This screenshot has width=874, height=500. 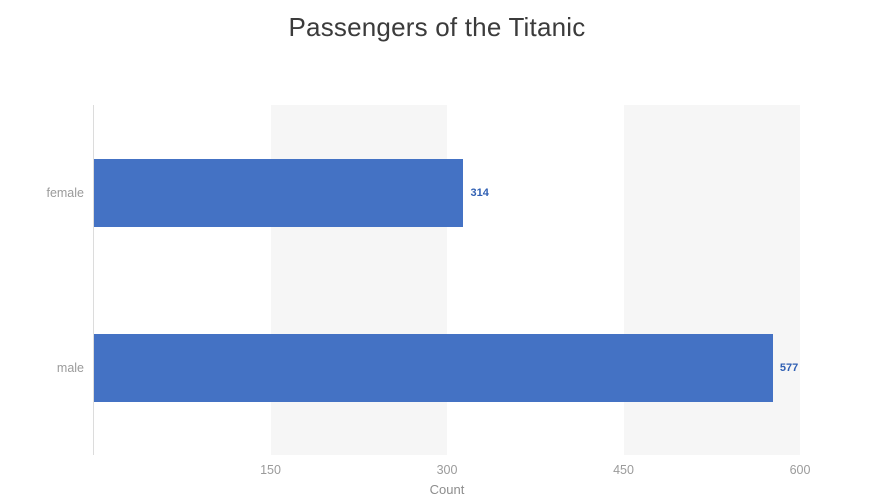 I want to click on x-tick-label-300: 300, so click(x=447, y=470).